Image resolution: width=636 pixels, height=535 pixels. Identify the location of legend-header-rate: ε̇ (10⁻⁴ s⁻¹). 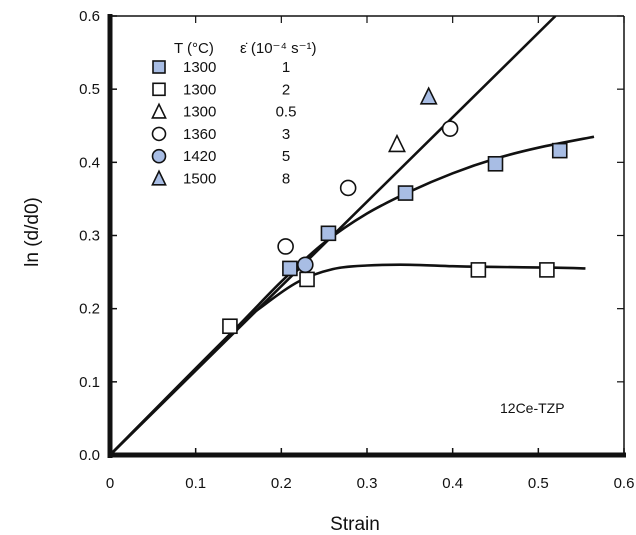
(278, 48).